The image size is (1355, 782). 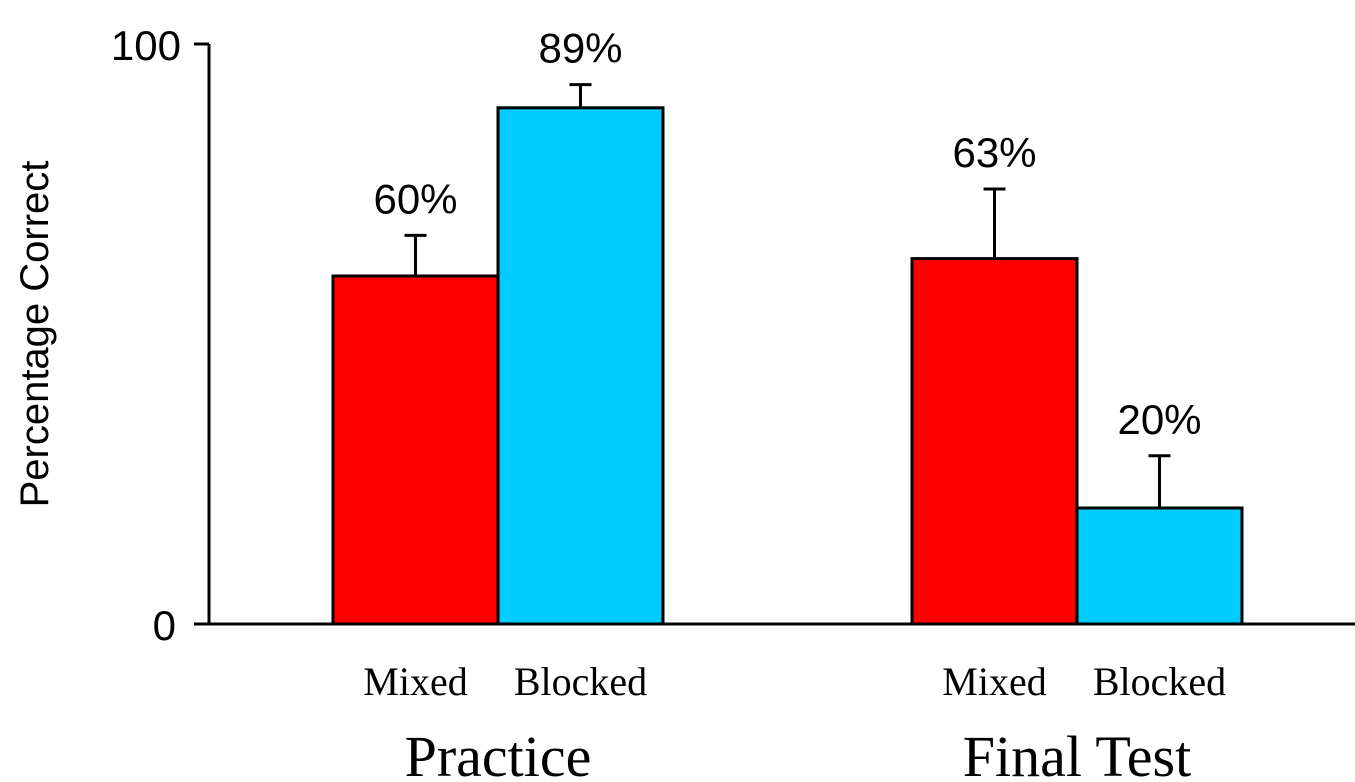 I want to click on y-tick-label-0: 0, so click(x=164, y=625).